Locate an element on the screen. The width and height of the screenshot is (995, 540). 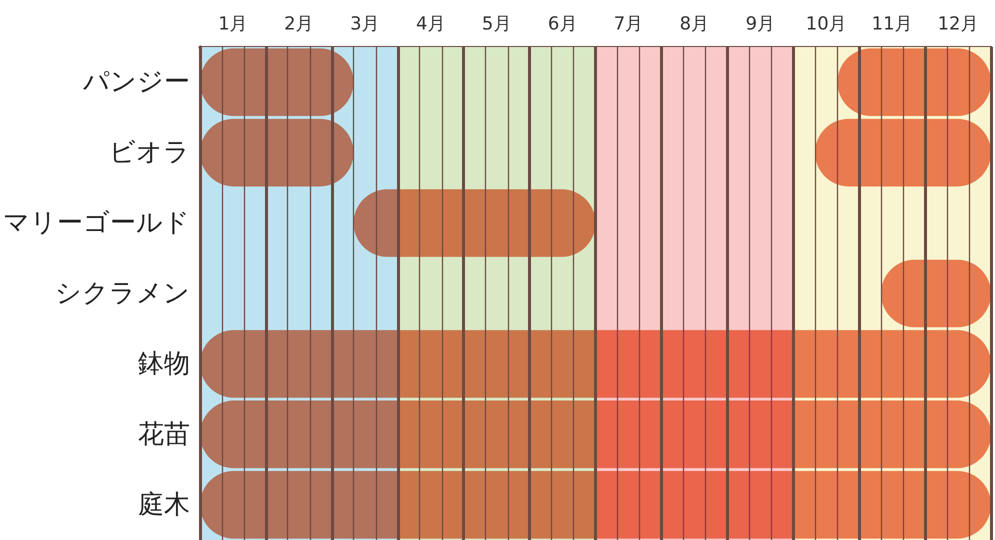
x-tick-label: 8月 is located at coordinates (695, 24).